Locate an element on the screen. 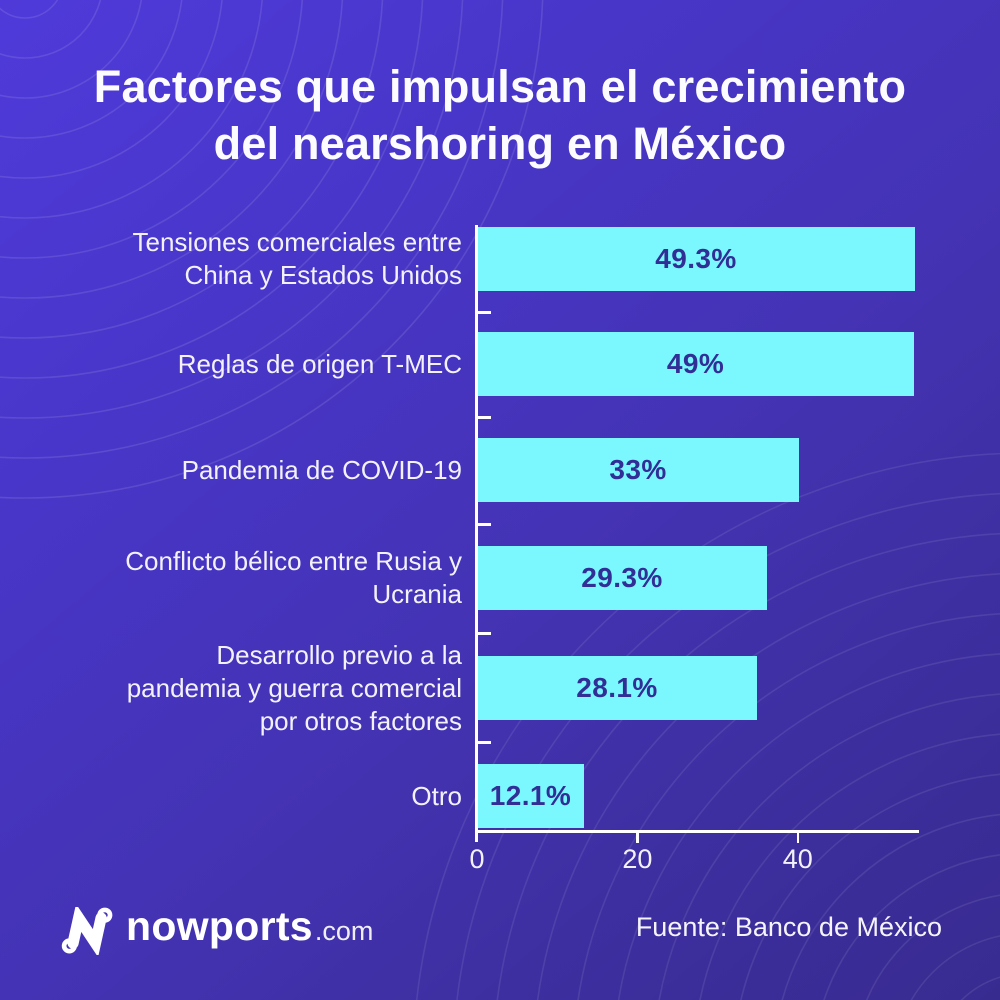 The height and width of the screenshot is (1000, 1000). category-label: Reglas de origen T-MEC is located at coordinates (319, 363).